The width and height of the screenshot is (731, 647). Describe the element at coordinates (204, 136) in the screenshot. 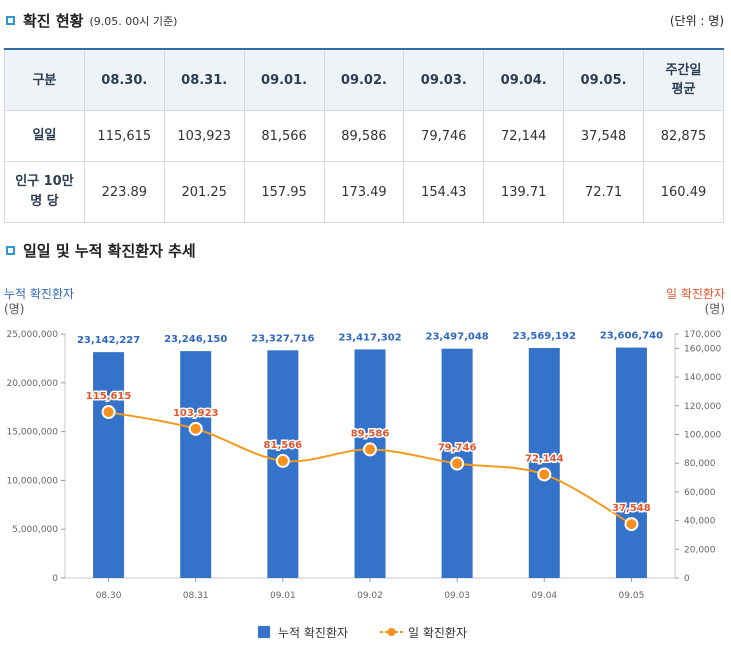

I see `table-cell: 103,923` at that location.